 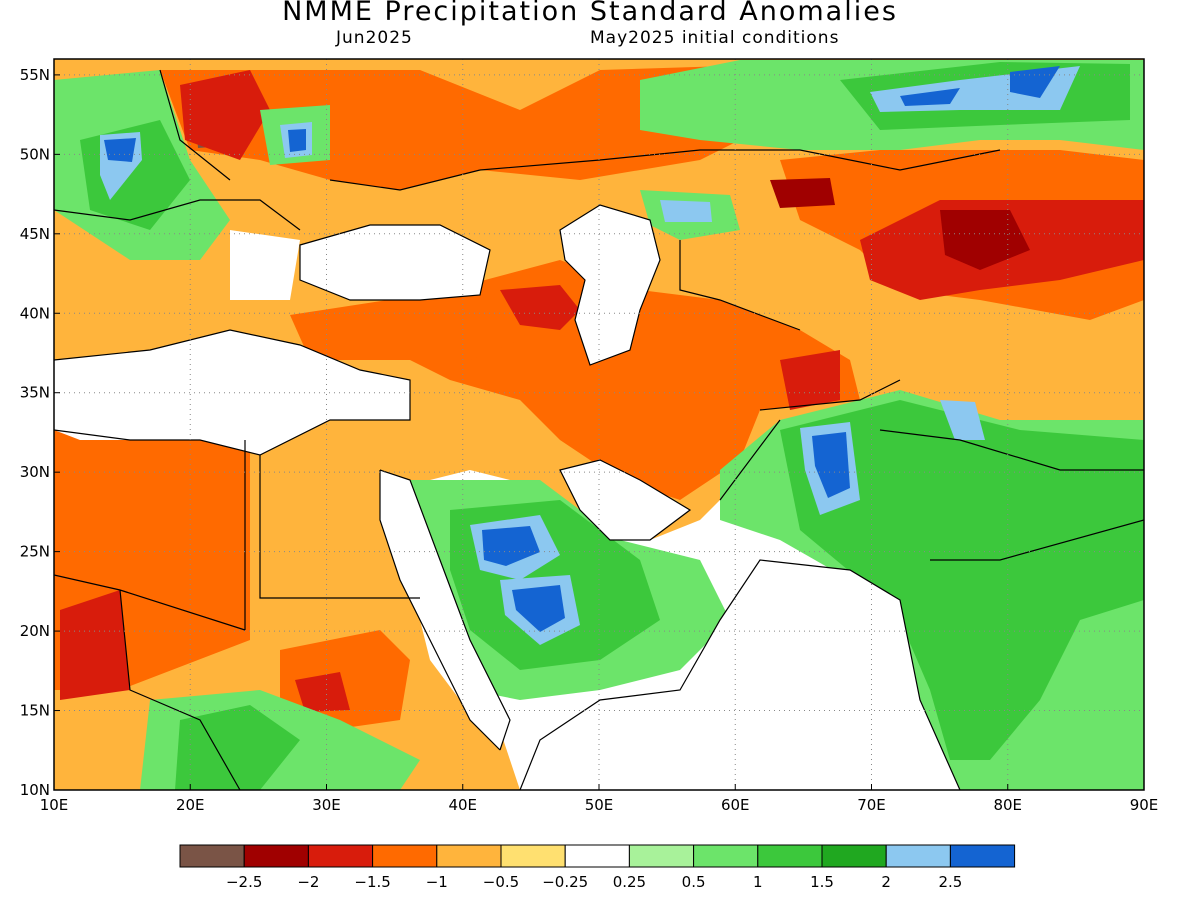 I want to click on black-sea, so click(x=395, y=262).